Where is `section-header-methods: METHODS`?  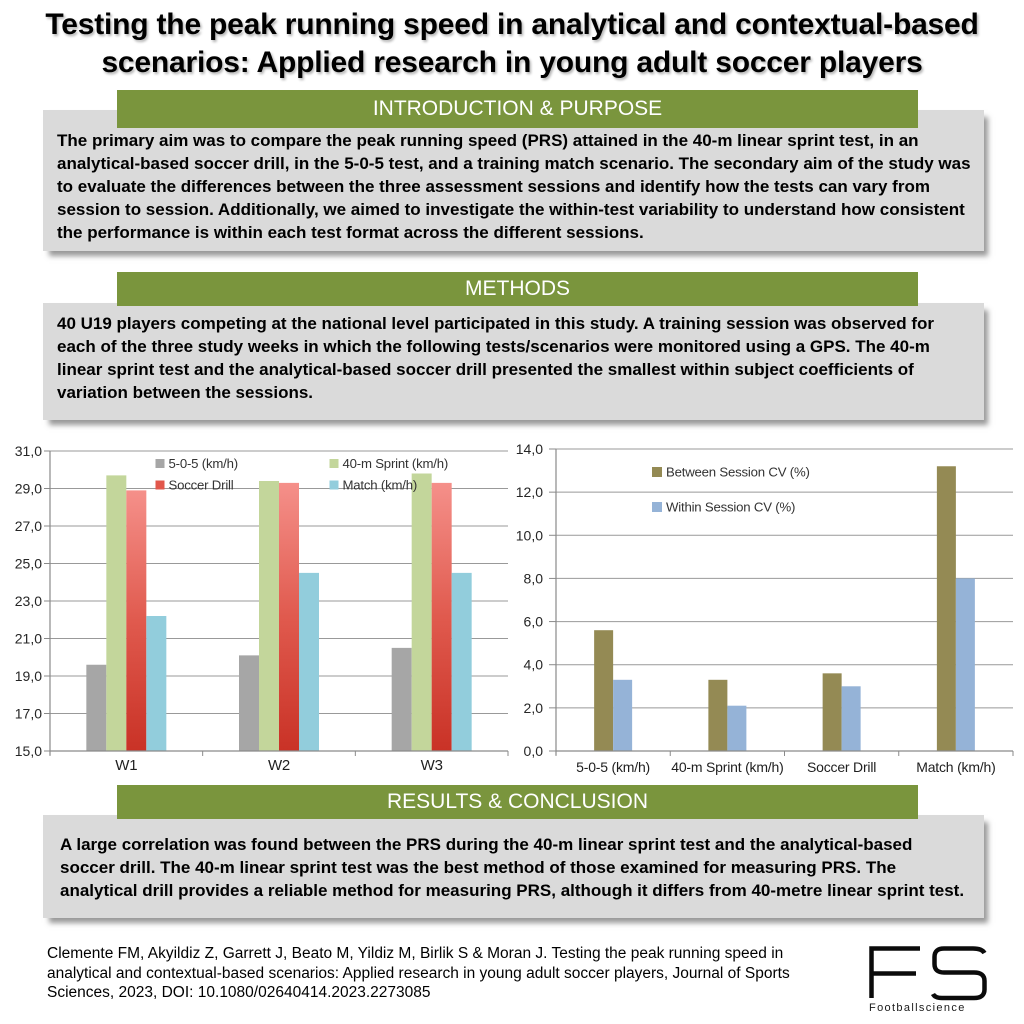
section-header-methods: METHODS is located at coordinates (517, 289).